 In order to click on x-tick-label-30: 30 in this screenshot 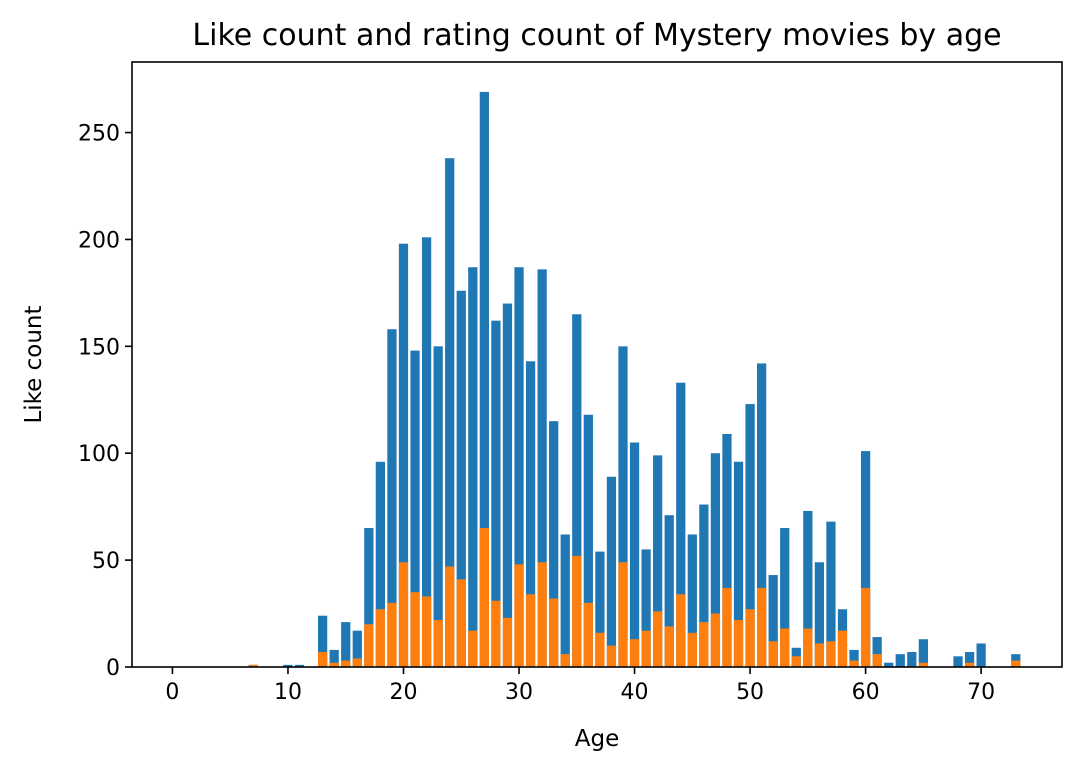, I will do `click(519, 692)`.